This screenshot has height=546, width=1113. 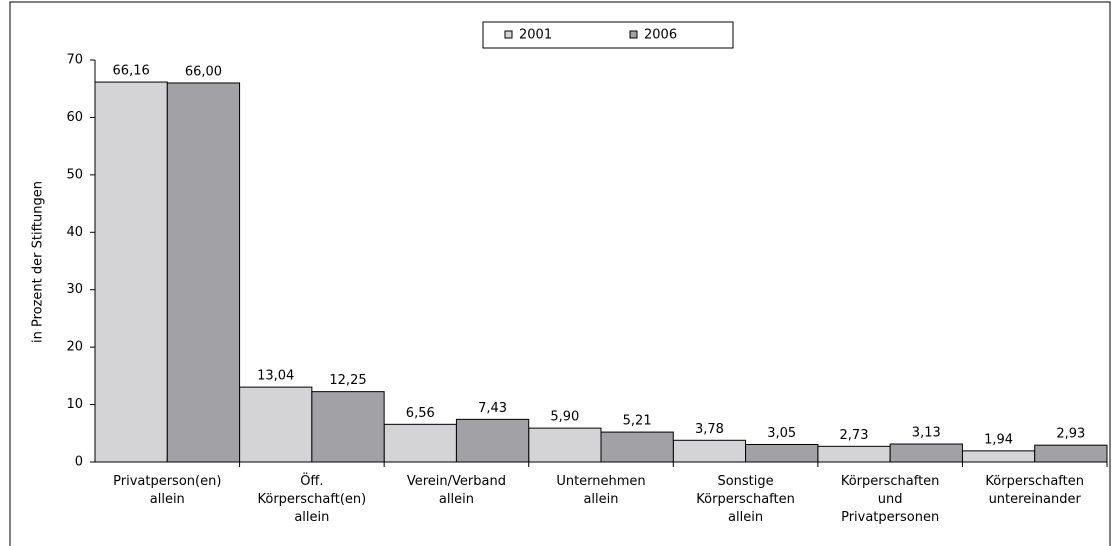 I want to click on x-tick-label: Sonstige Körperschaften allein, so click(x=745, y=499).